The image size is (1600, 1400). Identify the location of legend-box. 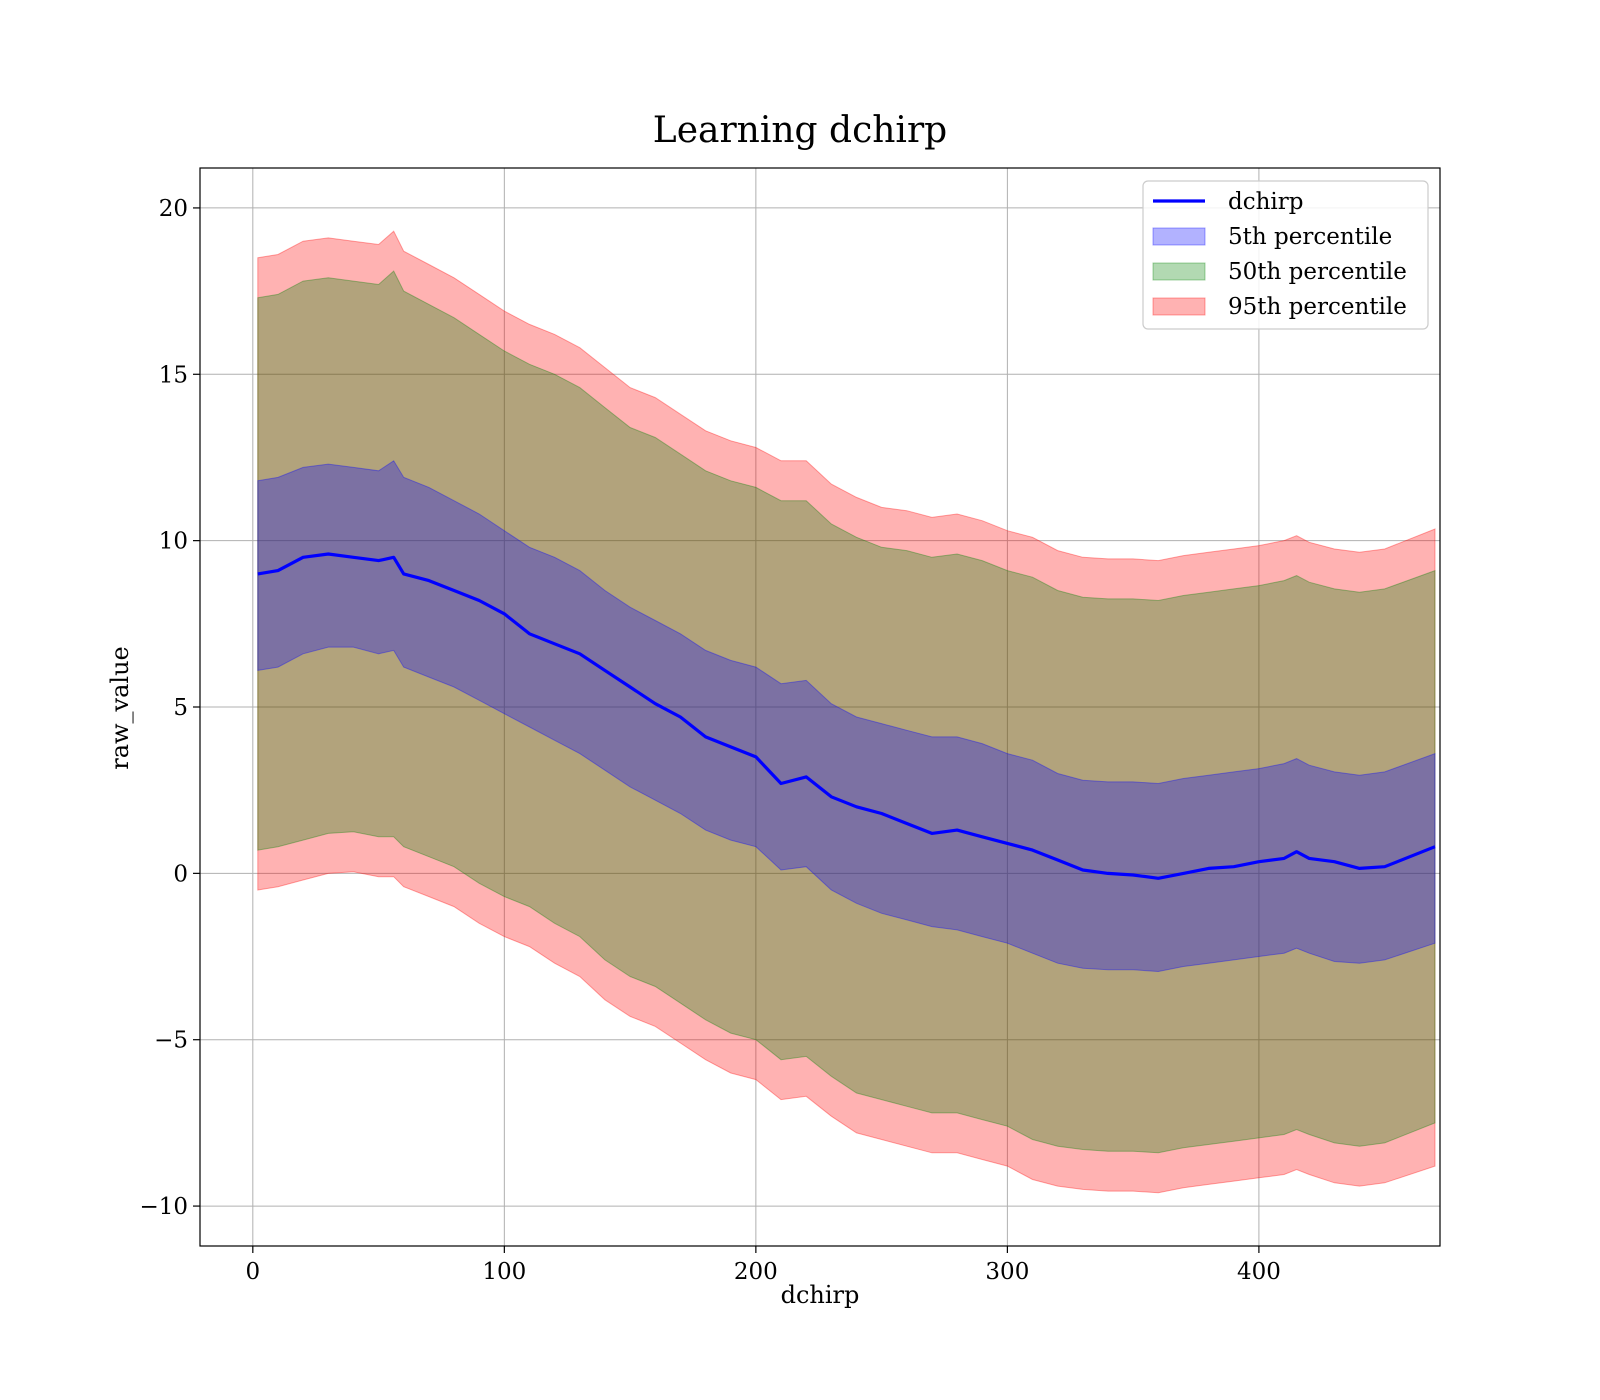
(1285, 255).